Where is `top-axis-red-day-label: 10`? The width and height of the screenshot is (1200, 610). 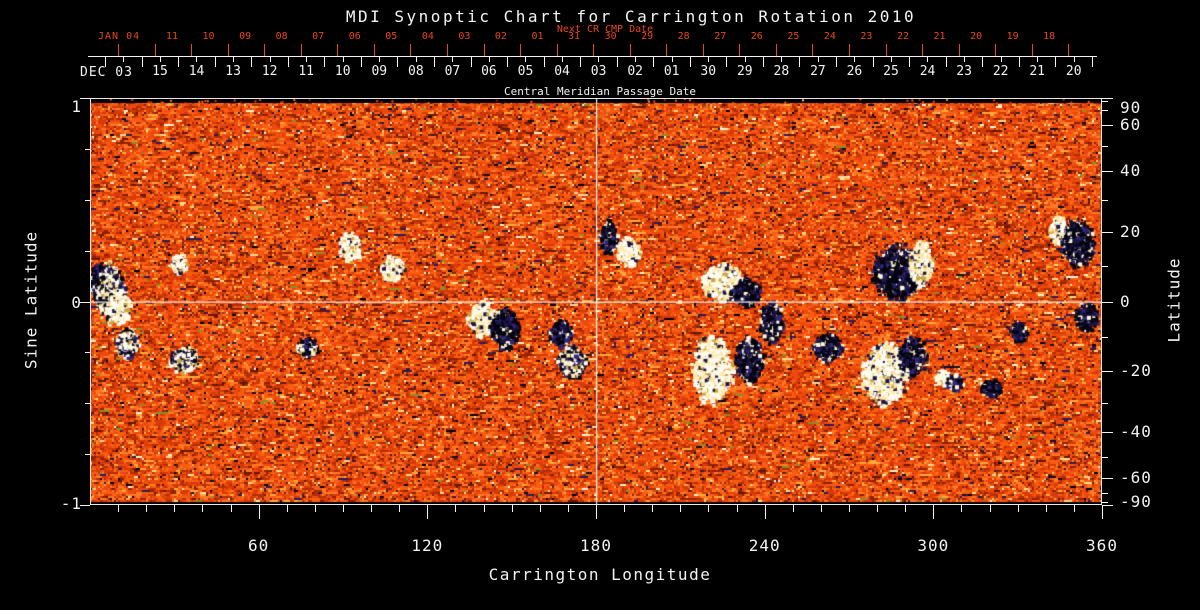 top-axis-red-day-label: 10 is located at coordinates (208, 36).